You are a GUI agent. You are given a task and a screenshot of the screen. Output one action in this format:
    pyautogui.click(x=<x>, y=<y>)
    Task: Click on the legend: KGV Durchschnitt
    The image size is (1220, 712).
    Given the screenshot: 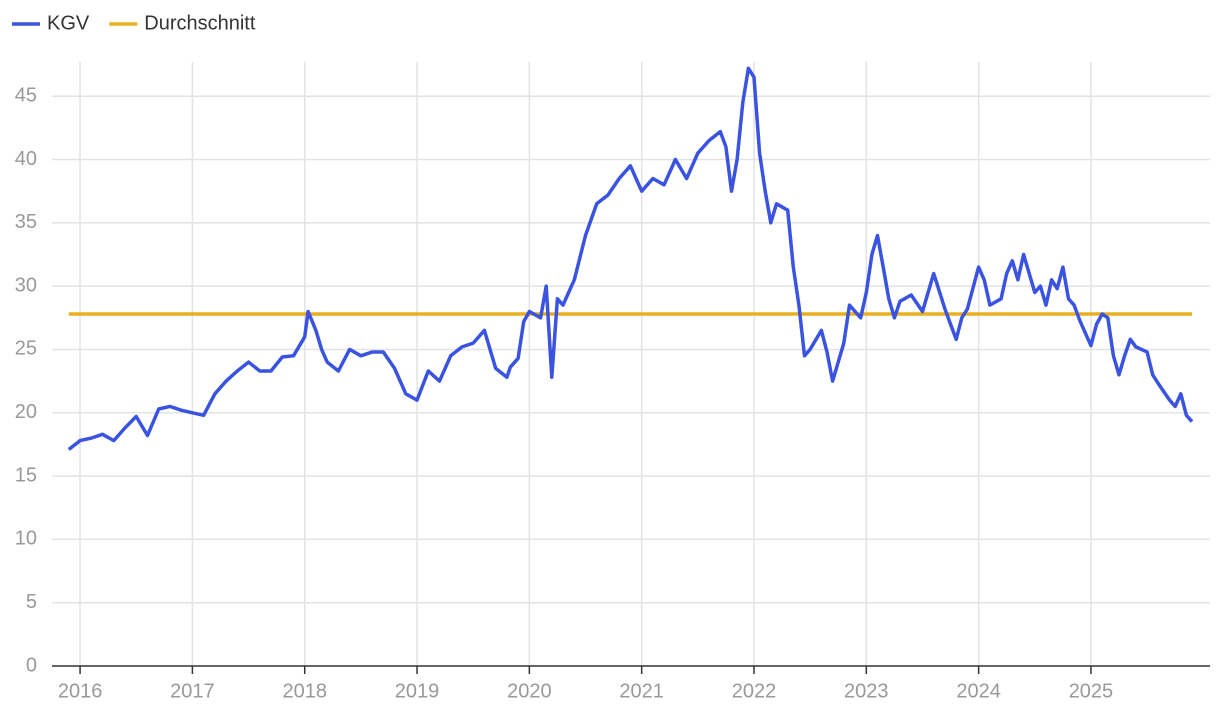 What is the action you would take?
    pyautogui.click(x=134, y=23)
    